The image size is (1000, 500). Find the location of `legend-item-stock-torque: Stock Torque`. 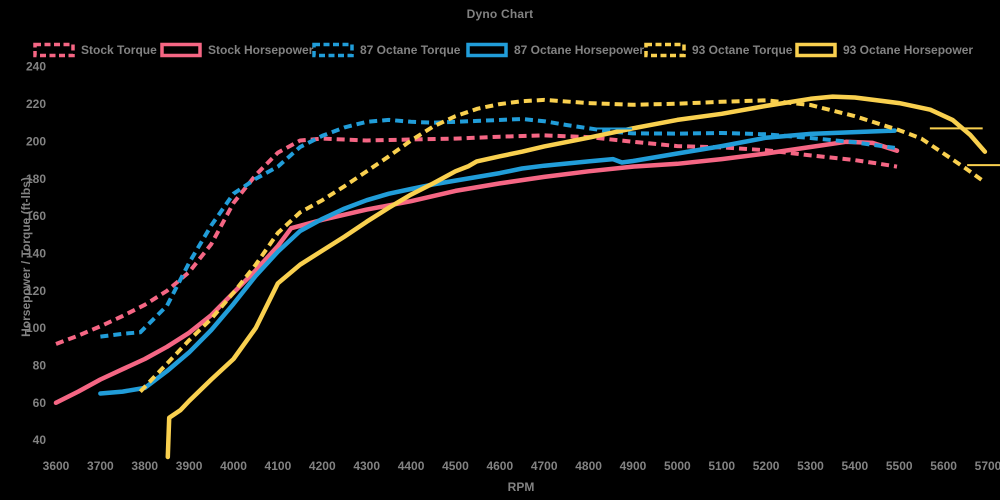

legend-item-stock-torque: Stock Torque is located at coordinates (95, 50).